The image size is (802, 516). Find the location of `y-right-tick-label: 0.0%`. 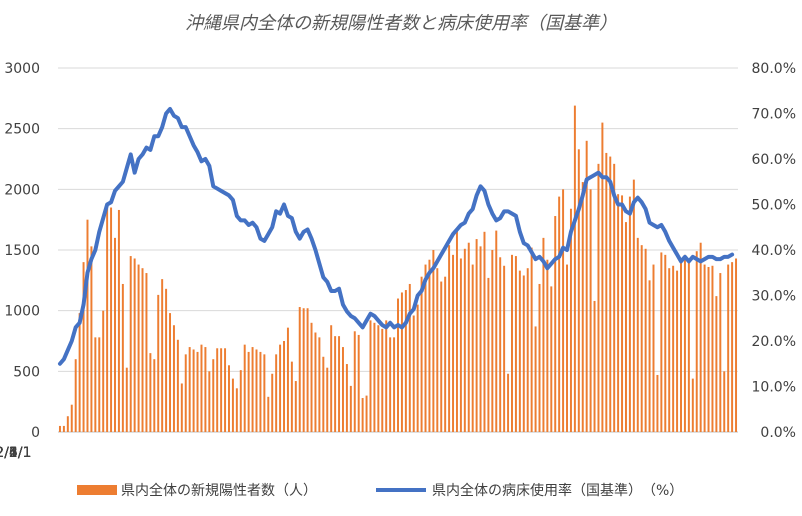

y-right-tick-label: 0.0% is located at coordinates (778, 433).